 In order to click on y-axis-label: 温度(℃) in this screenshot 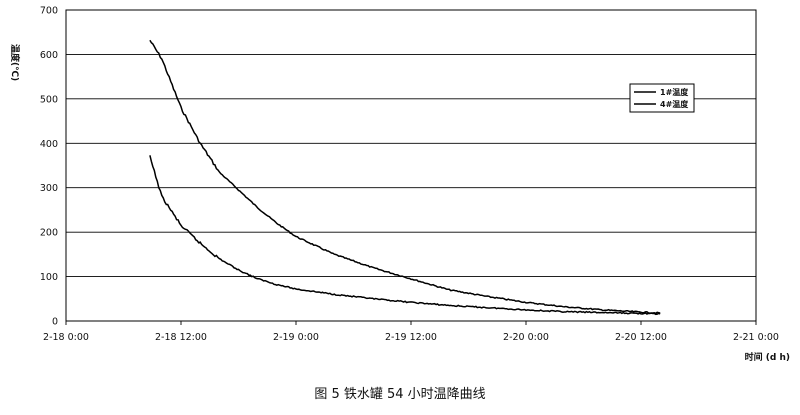, I will do `click(15, 62)`.